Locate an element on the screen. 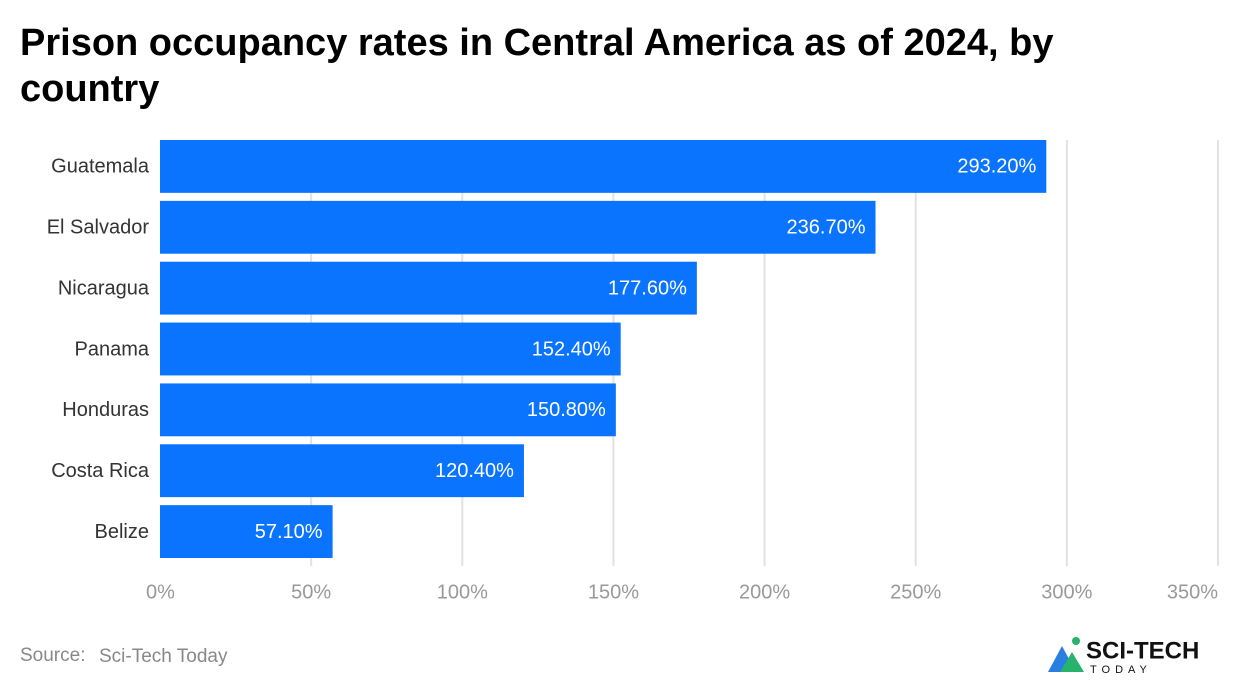 This screenshot has width=1240, height=688. value-label: 236.70% is located at coordinates (826, 228).